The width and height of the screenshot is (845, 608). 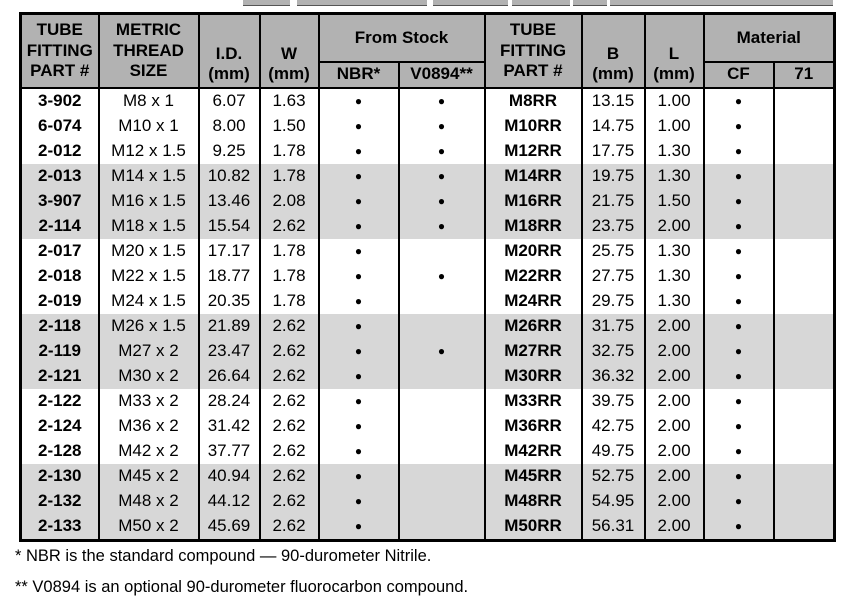 I want to click on header-b-mm: B (mm), so click(x=613, y=51).